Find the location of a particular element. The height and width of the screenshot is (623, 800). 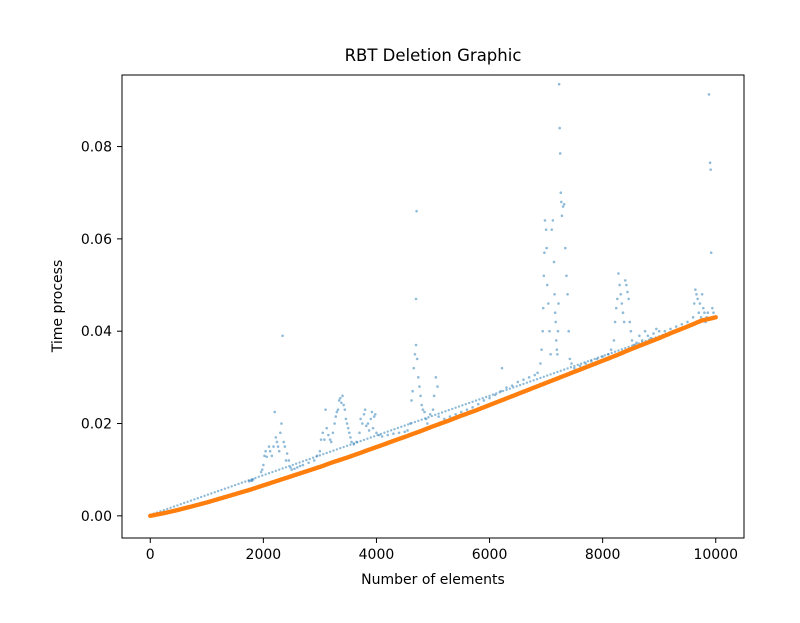

y-tick-label: 0.04 is located at coordinates (96, 332).